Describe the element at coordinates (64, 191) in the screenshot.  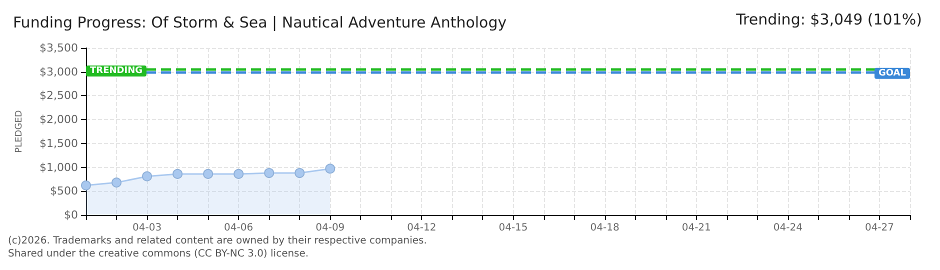
I see `y-tick-label: $500` at that location.